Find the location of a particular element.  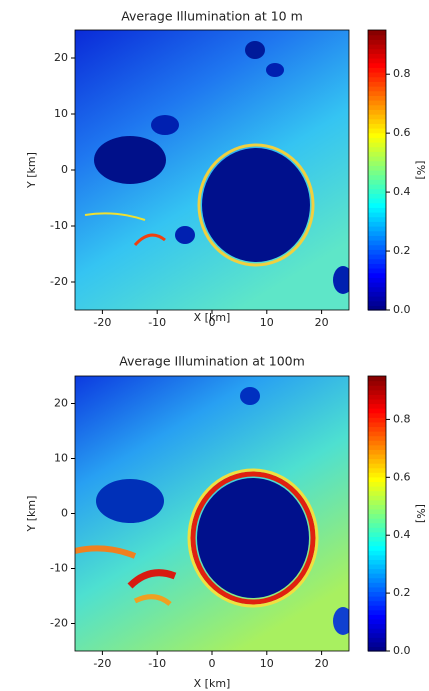

x-tick-label: 0 is located at coordinates (212, 663).